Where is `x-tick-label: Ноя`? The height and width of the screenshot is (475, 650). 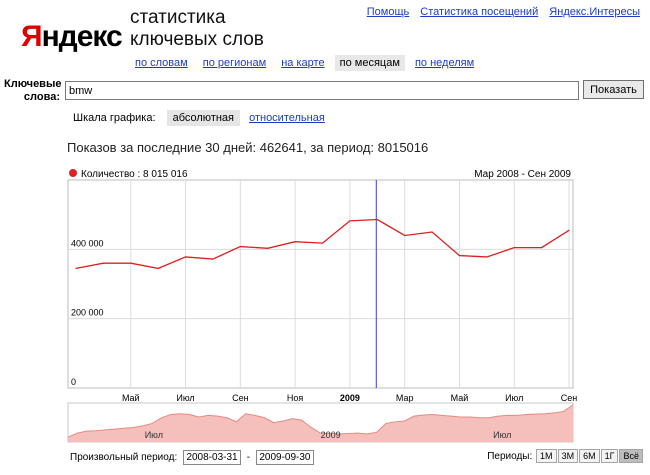 x-tick-label: Ноя is located at coordinates (295, 398).